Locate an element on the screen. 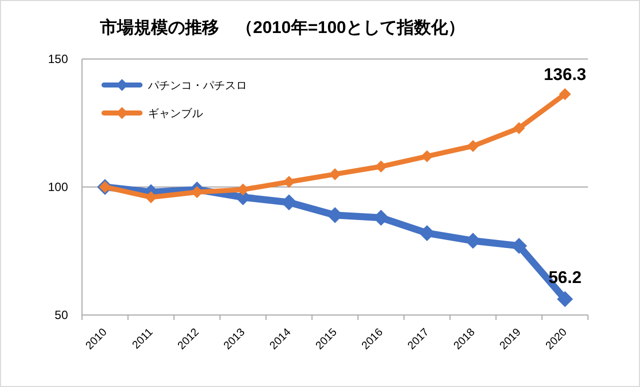 The width and height of the screenshot is (640, 387). y-tick-label: 50 is located at coordinates (61, 315).